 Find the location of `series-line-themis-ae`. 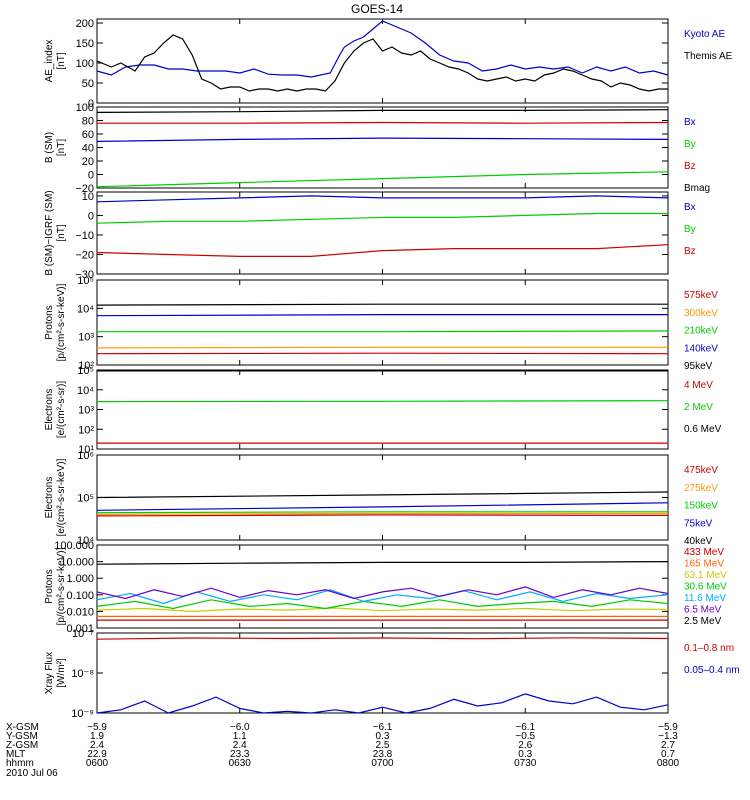

series-line-themis-ae is located at coordinates (382, 63).